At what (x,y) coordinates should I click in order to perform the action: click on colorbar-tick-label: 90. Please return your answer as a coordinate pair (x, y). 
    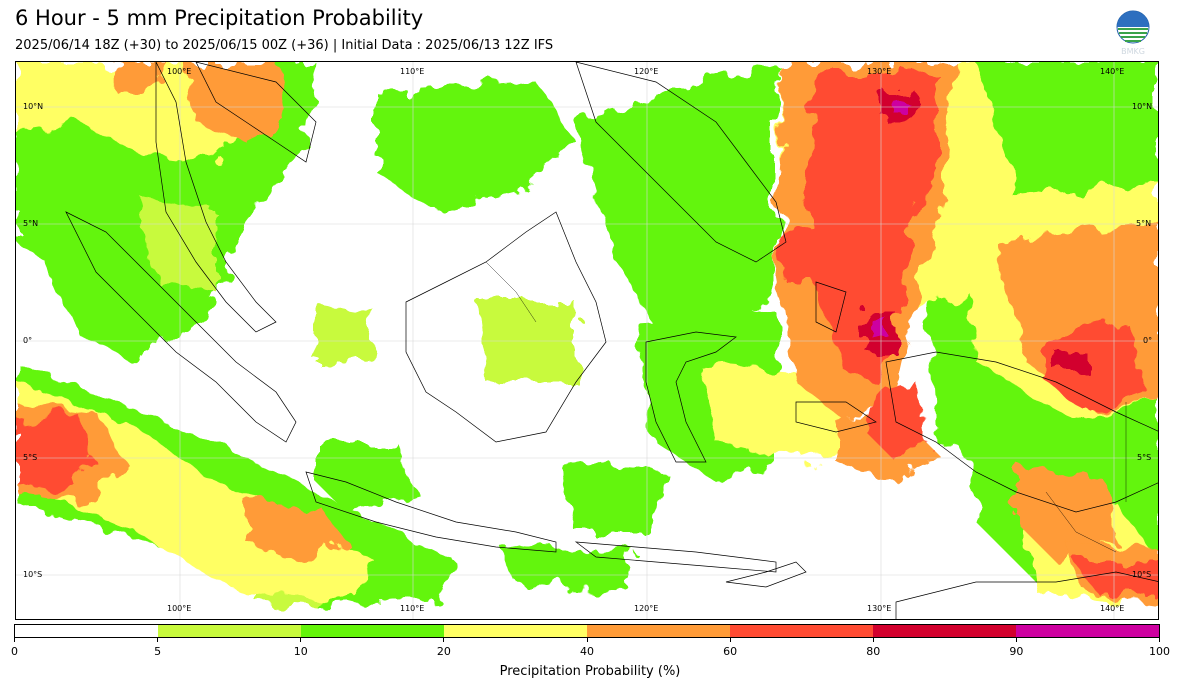
    Looking at the image, I should click on (1016, 651).